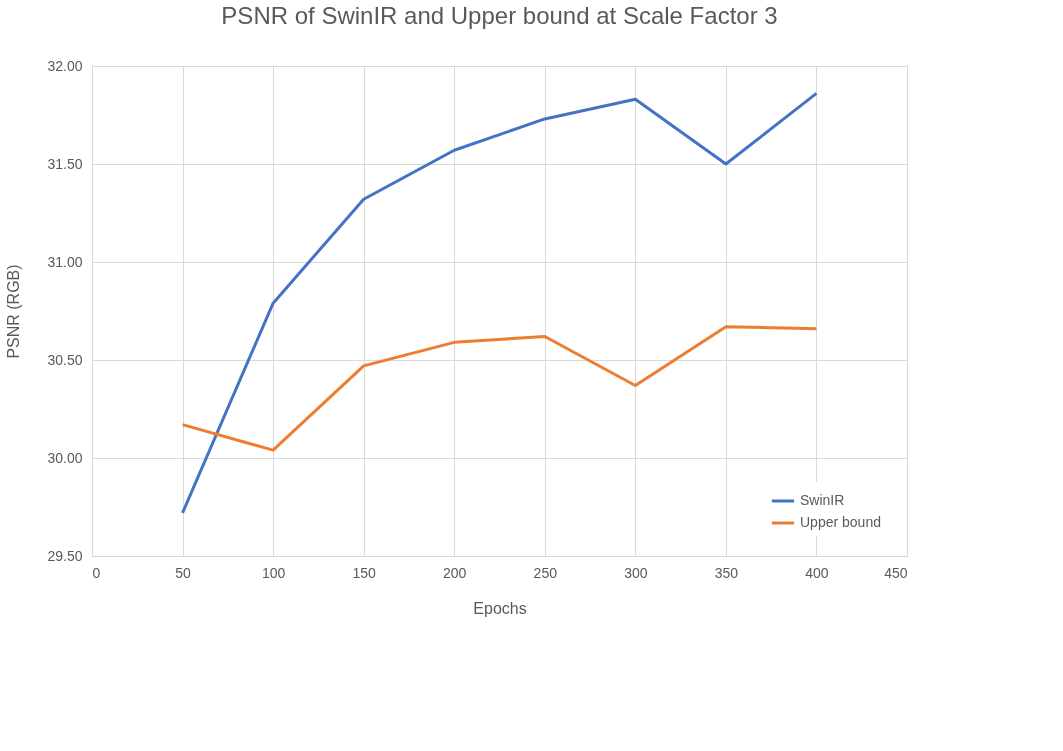 This screenshot has height=751, width=1063. Describe the element at coordinates (896, 572) in the screenshot. I see `x-tick-label: 450` at that location.